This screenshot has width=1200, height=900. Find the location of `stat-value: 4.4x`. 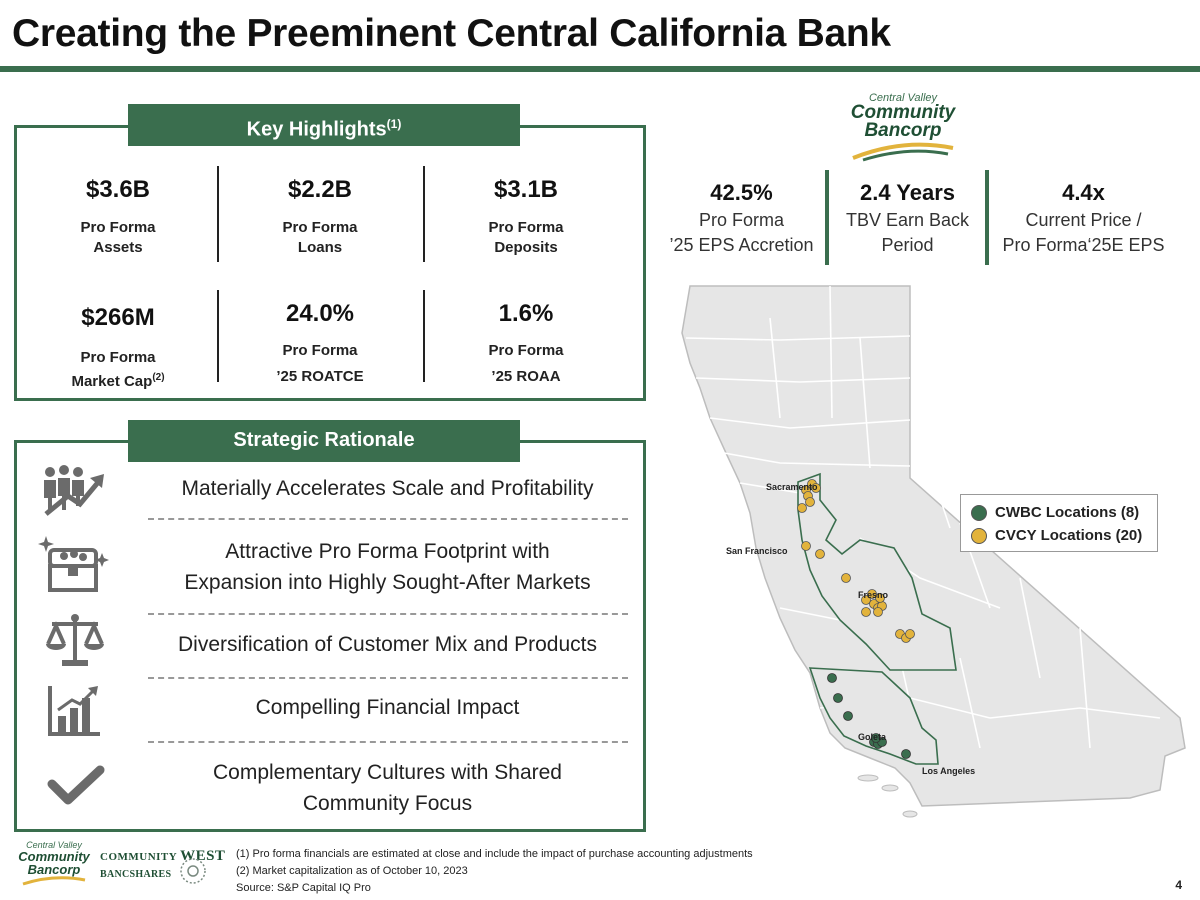

stat-value: 4.4x is located at coordinates (1083, 192).